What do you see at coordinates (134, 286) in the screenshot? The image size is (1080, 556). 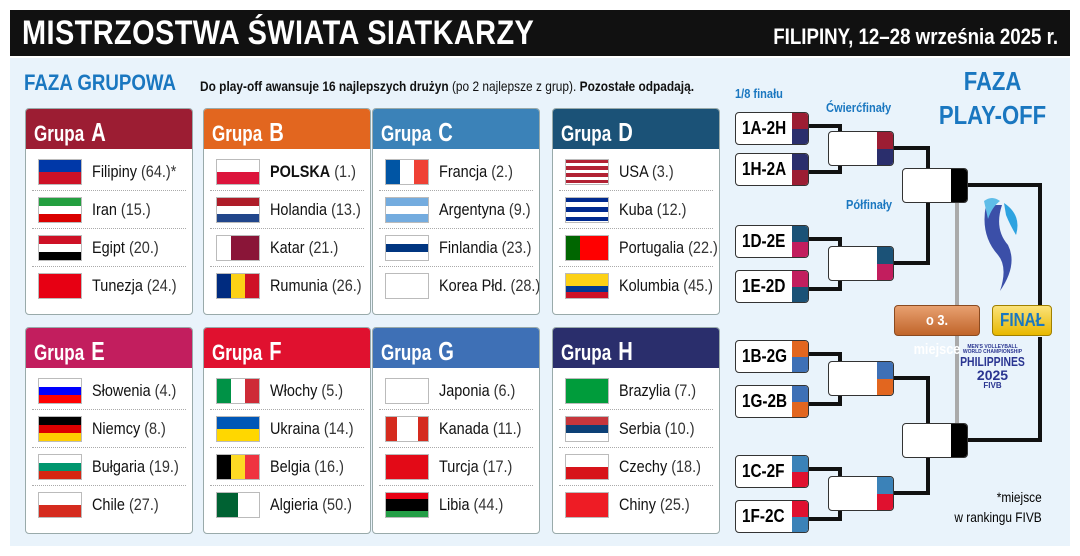 I see `team-label: Tunezja (24.)` at bounding box center [134, 286].